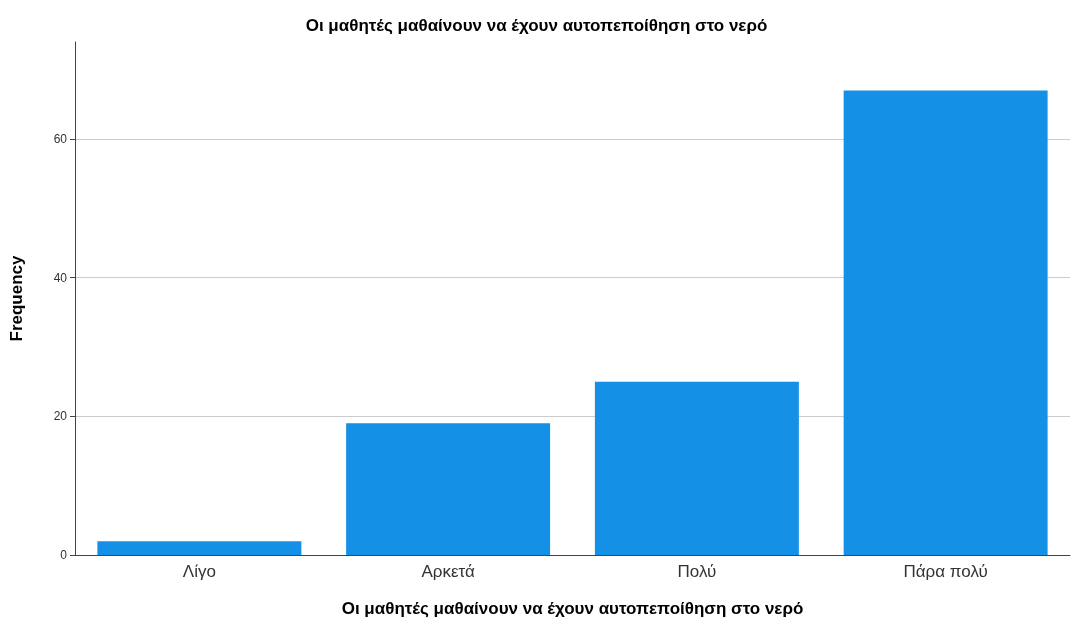 The height and width of the screenshot is (628, 1073). What do you see at coordinates (536, 25) in the screenshot?
I see `chart-title: Οι μαθητές μαθαίνουν να έχουν αυτοπεποίθηση στο νερό` at bounding box center [536, 25].